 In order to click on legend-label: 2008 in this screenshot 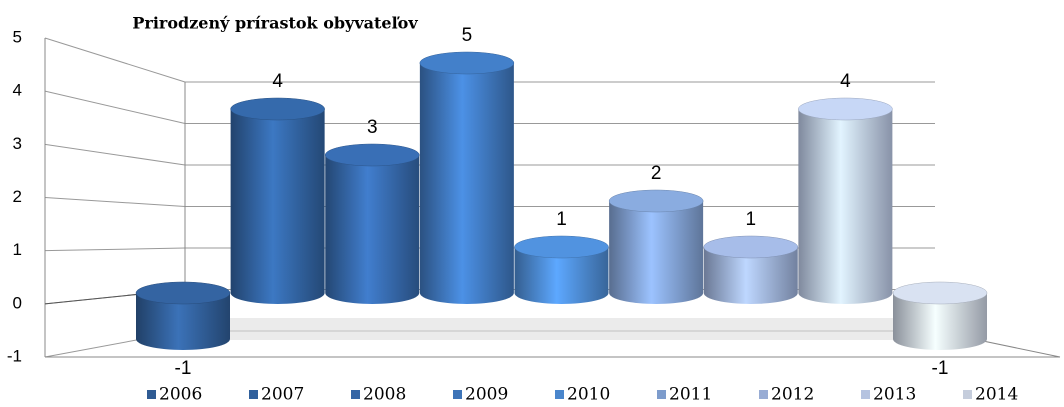, I will do `click(384, 395)`.